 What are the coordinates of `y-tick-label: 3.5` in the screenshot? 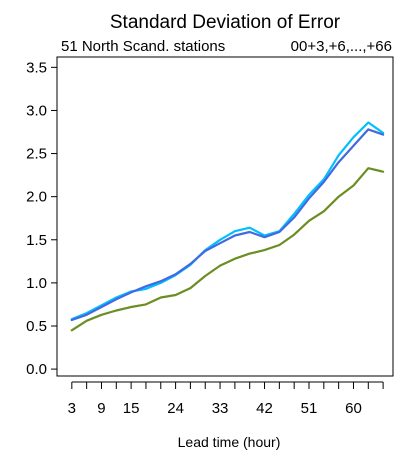 It's located at (36, 67).